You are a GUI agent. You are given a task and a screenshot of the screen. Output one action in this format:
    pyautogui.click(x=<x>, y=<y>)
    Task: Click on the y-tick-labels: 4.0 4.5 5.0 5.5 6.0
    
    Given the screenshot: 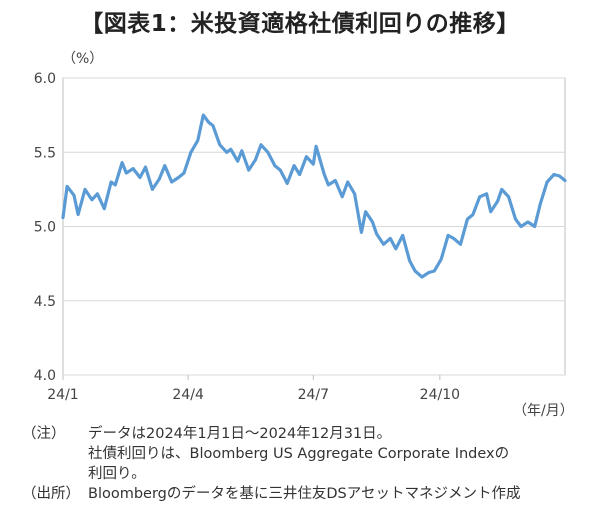 What is the action you would take?
    pyautogui.click(x=45, y=227)
    